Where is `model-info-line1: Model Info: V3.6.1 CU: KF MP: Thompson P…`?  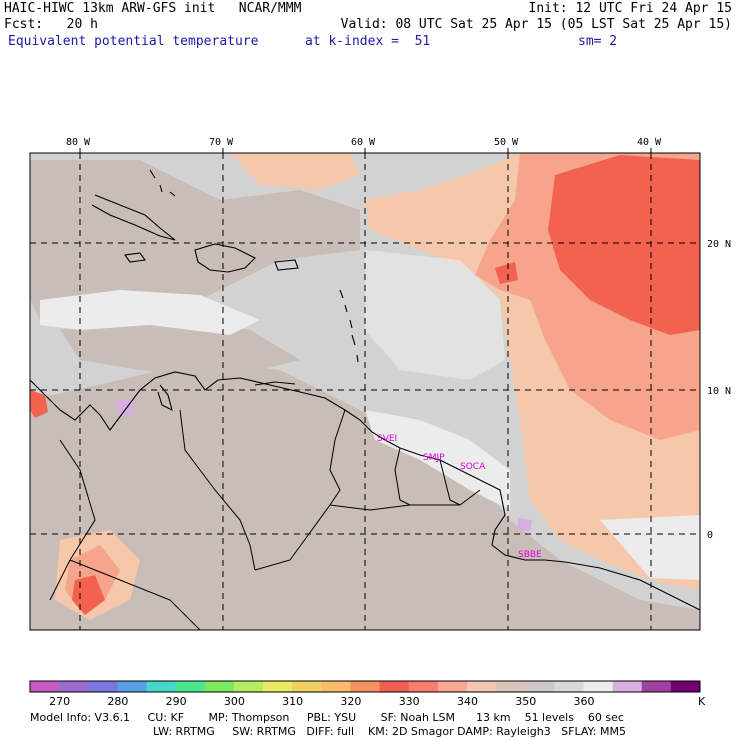
model-info-line1: Model Info: V3.6.1 CU: KF MP: Thompson P… is located at coordinates (327, 717).